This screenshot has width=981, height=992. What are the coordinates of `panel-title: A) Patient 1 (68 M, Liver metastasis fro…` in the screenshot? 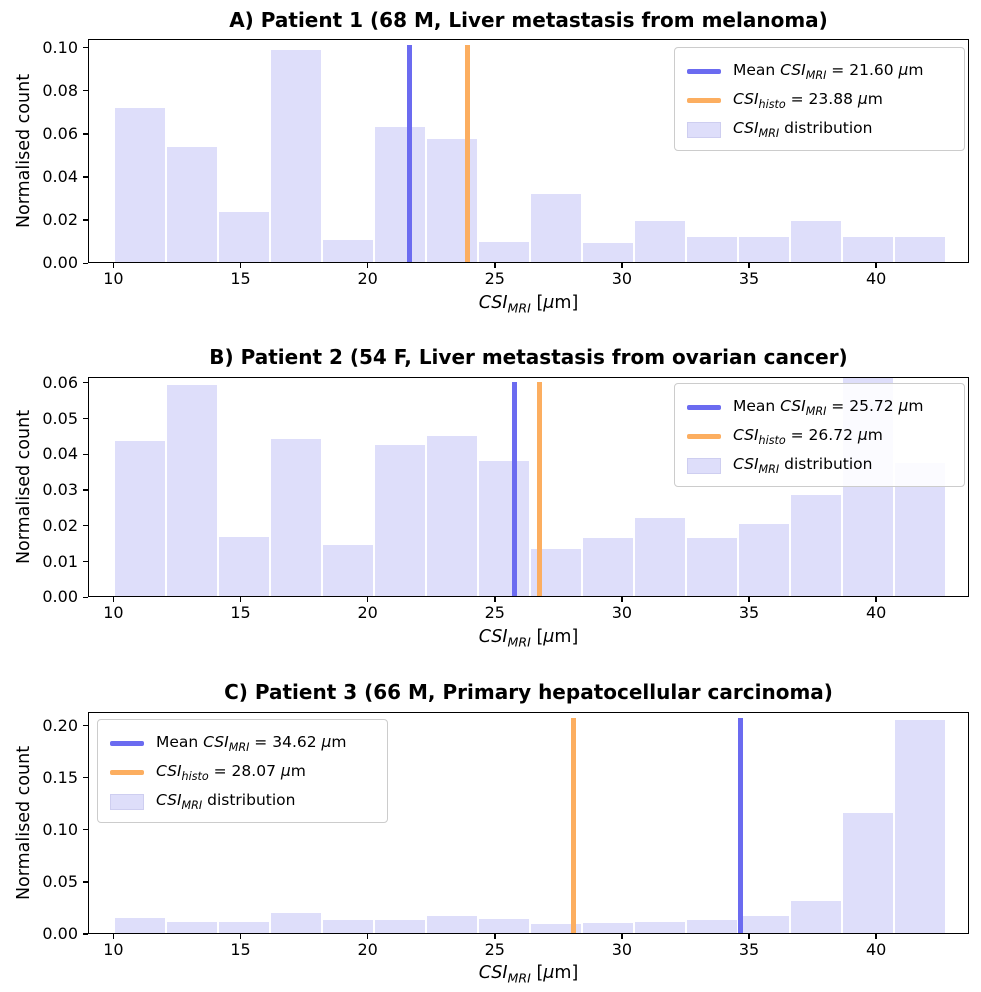 It's located at (528, 20).